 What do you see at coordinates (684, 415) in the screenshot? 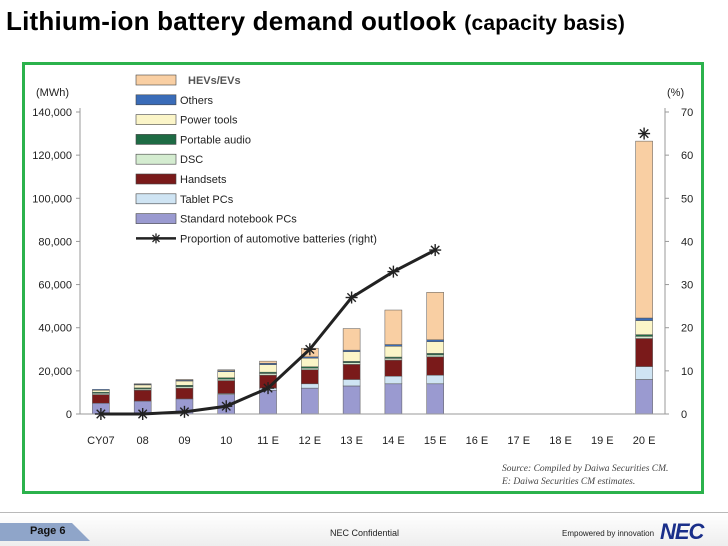
I see `y2-tick-label: 0` at bounding box center [684, 415].